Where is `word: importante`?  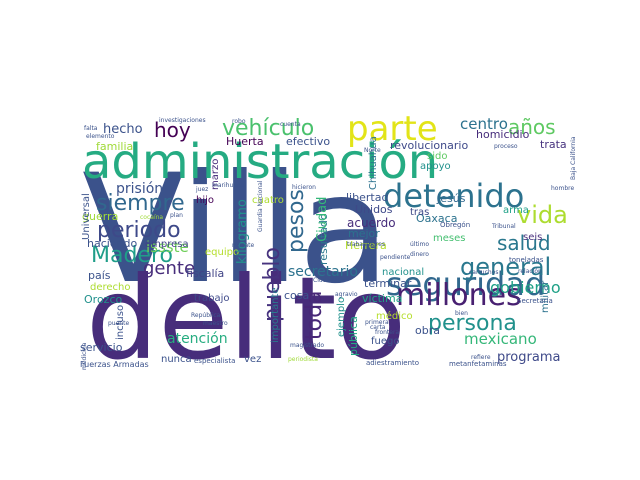
word: importante is located at coordinates (275, 315).